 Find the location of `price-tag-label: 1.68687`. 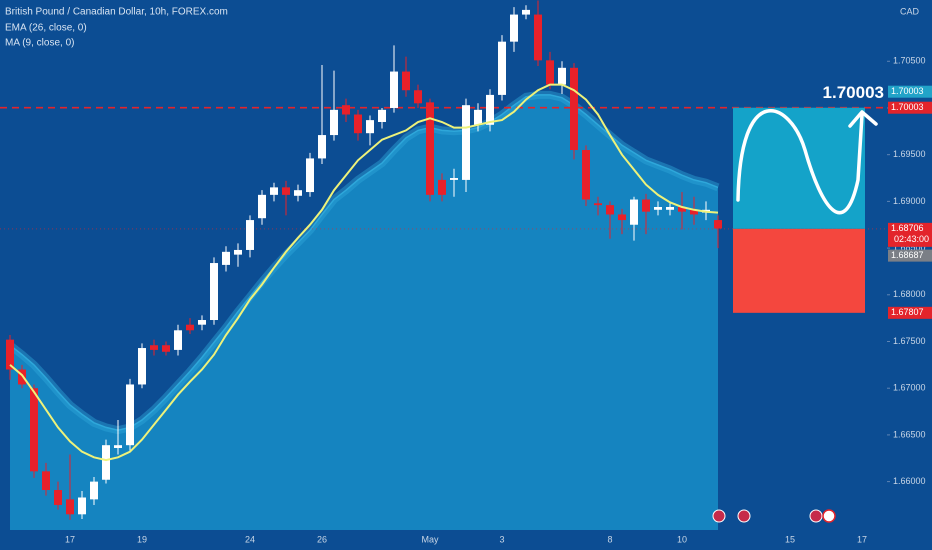

price-tag-label: 1.68687 is located at coordinates (907, 255).